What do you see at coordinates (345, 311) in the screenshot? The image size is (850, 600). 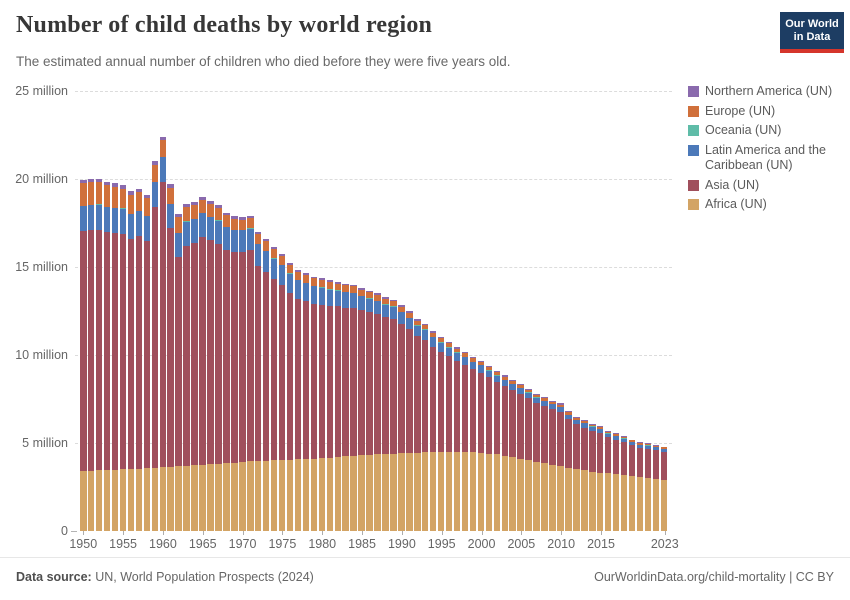 I see `bar-1983` at bounding box center [345, 311].